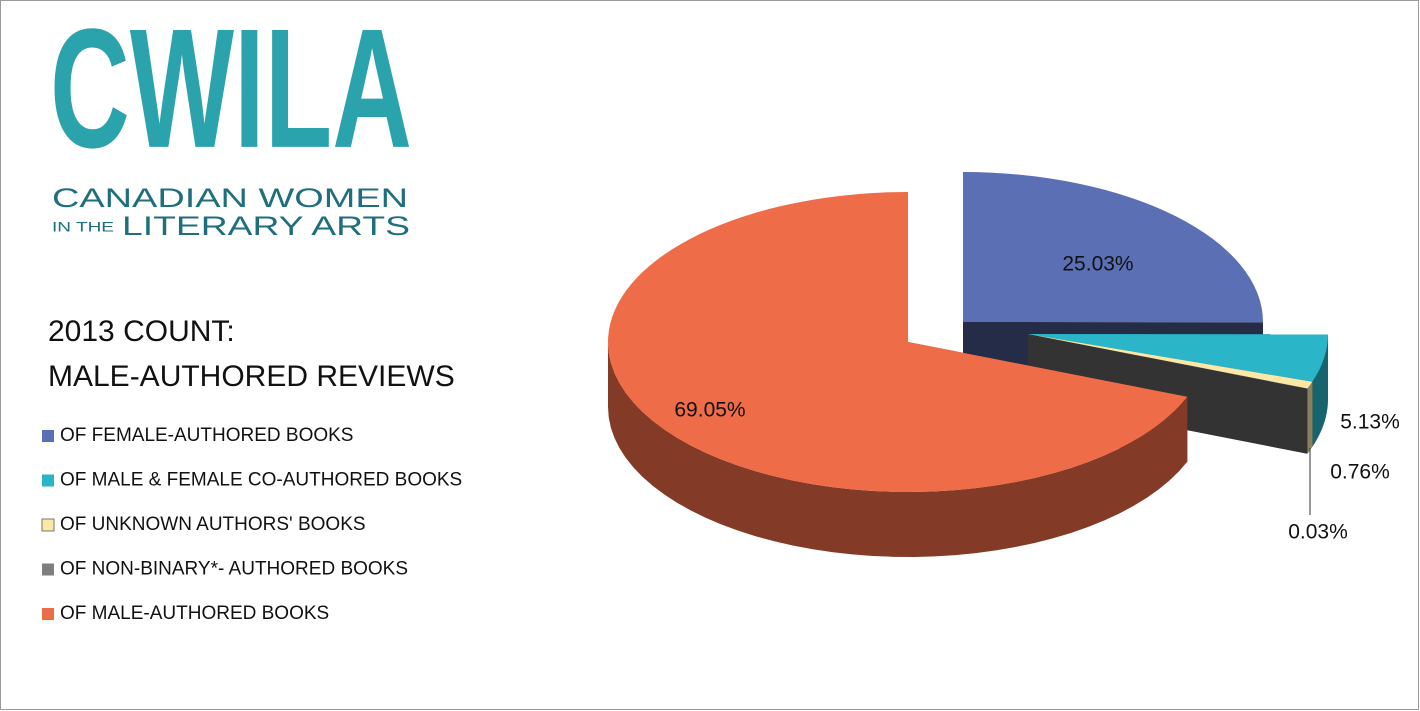 The width and height of the screenshot is (1420, 711). I want to click on value-label: 5.13%, so click(1370, 422).